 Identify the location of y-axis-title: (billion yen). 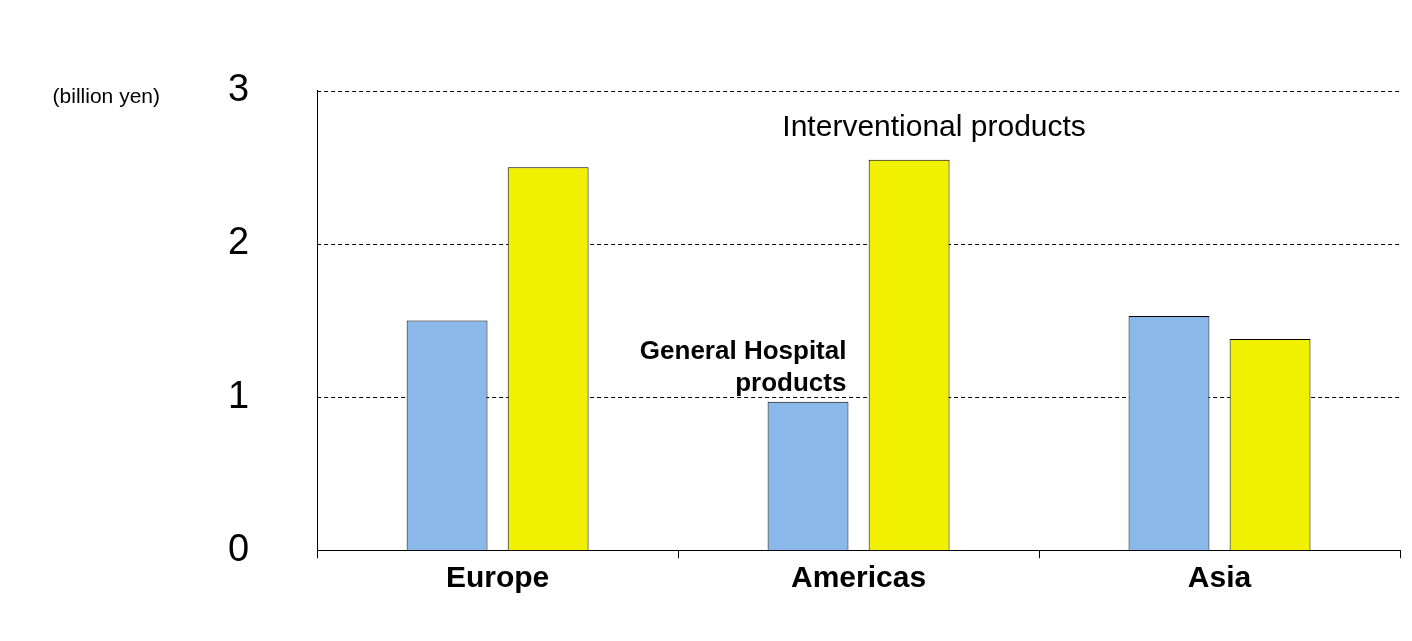
(106, 95).